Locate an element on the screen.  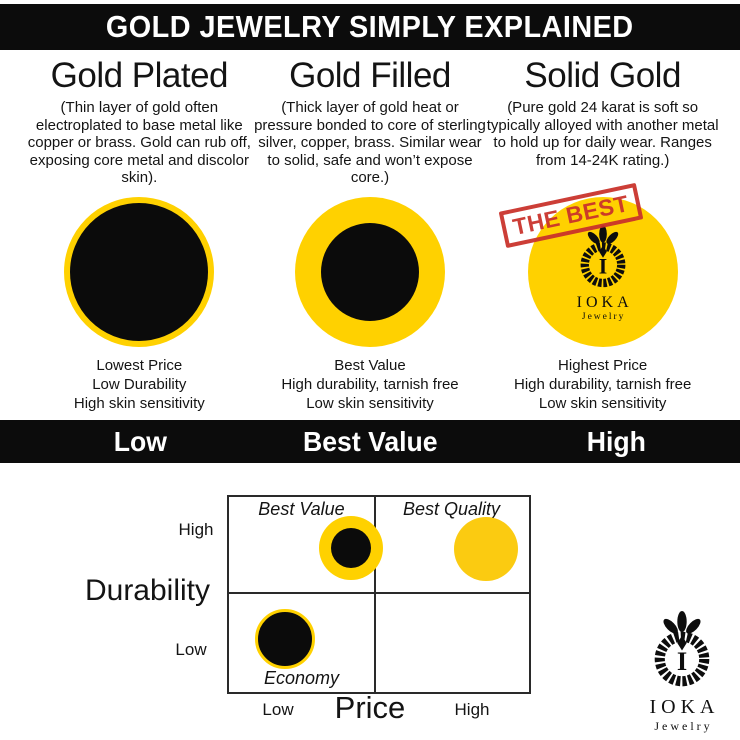
y-axis-title: Durability is located at coordinates (147, 590).